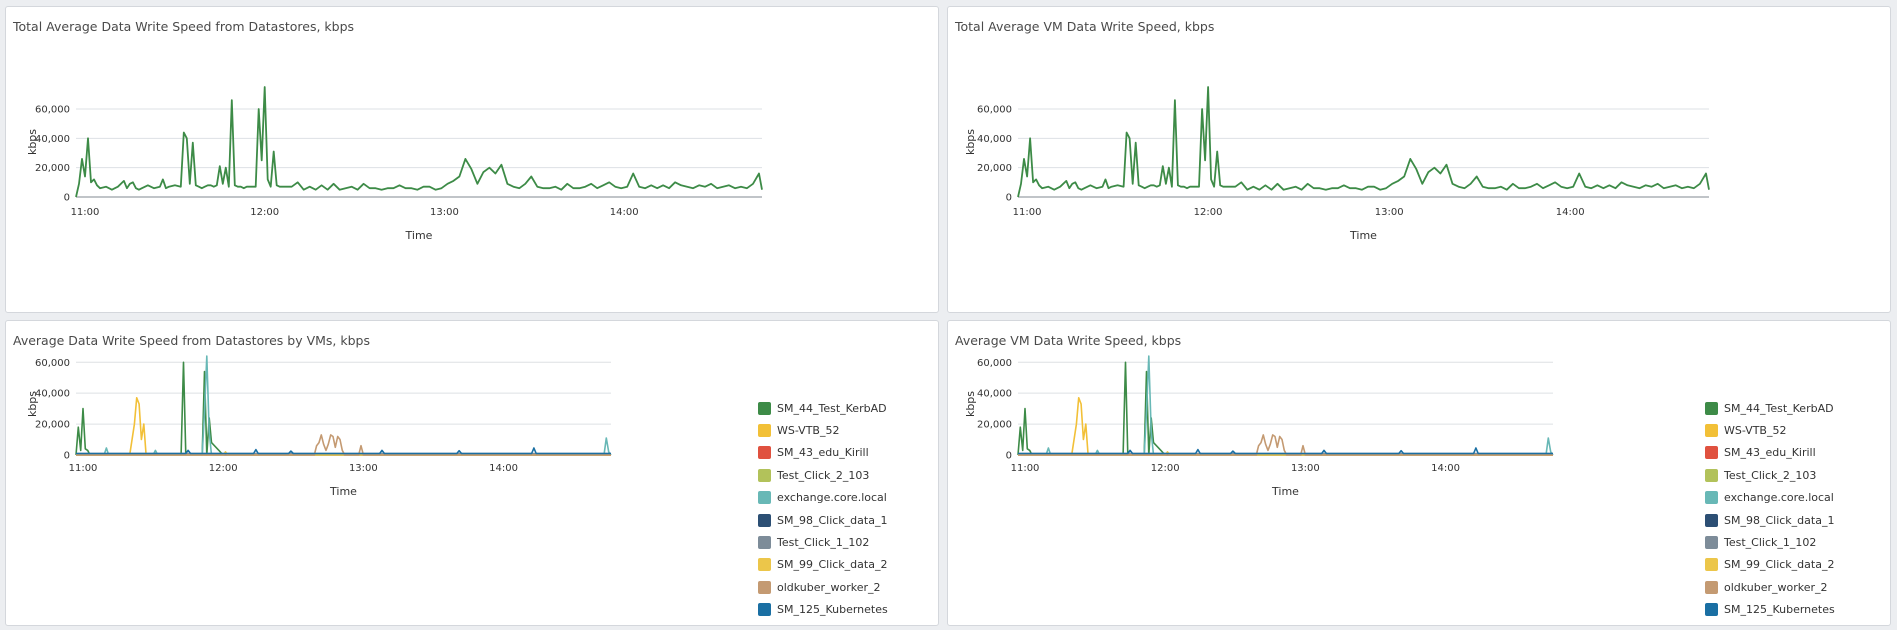 Image resolution: width=1897 pixels, height=630 pixels. What do you see at coordinates (1085, 26) in the screenshot?
I see `panel-title: Total Average VM Data Write Speed, kbps` at bounding box center [1085, 26].